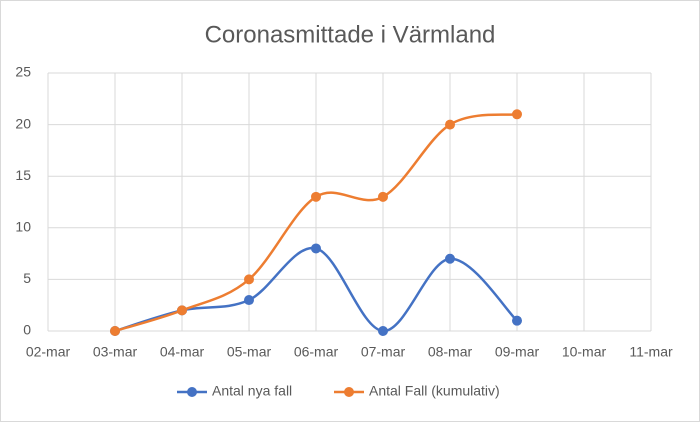 The image size is (700, 427). I want to click on legend-label: Antal nya fall, so click(252, 391).